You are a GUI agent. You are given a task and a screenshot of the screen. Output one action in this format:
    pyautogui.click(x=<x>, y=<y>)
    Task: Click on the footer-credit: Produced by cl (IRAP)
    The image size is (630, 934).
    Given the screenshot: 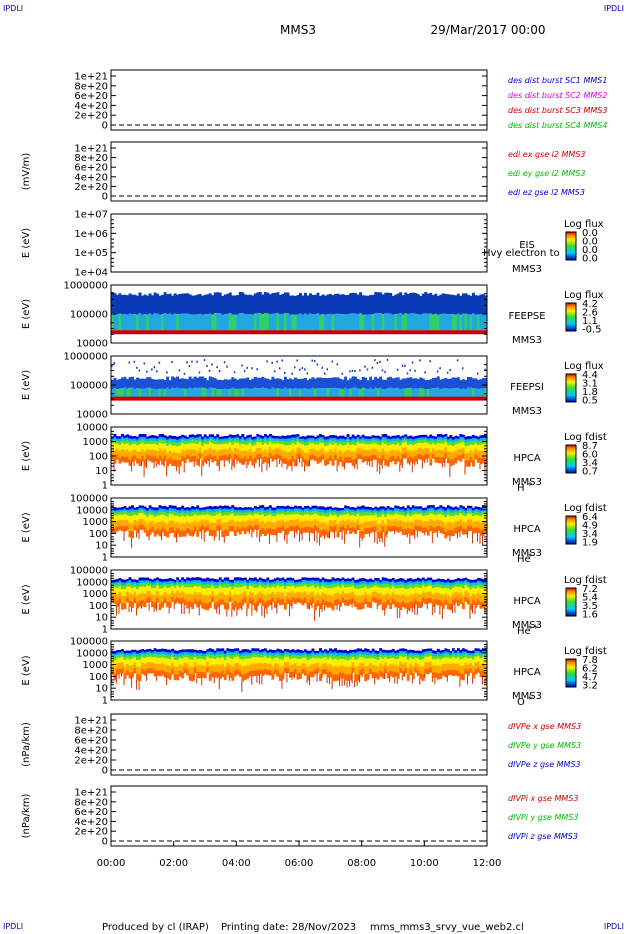 What is the action you would take?
    pyautogui.click(x=155, y=927)
    